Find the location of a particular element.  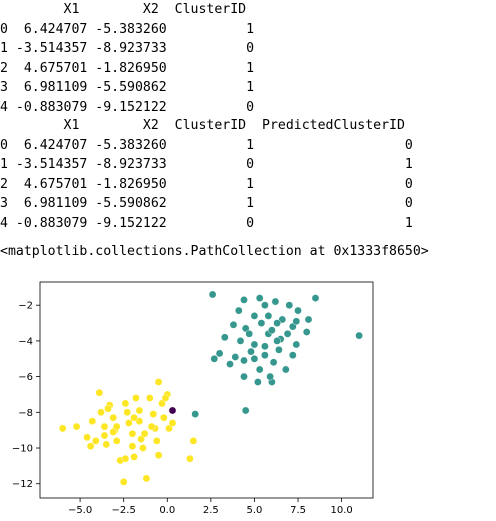

x-tick-label: 7.5 is located at coordinates (298, 510).